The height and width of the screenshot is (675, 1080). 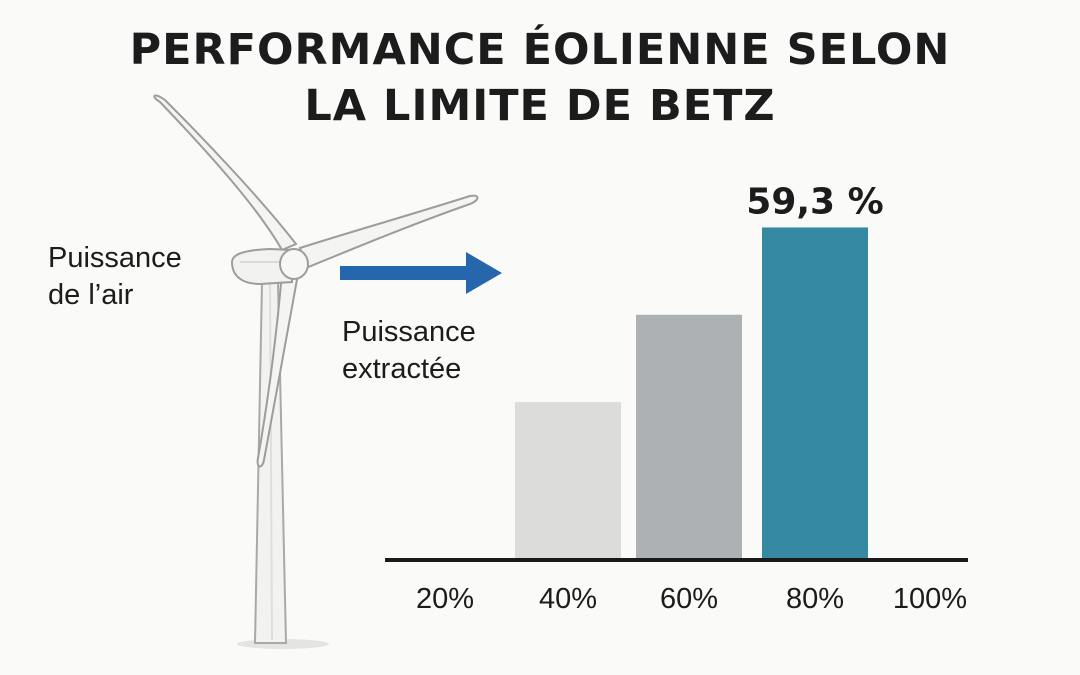 I want to click on air-power-label-line-1: Puissance, so click(x=115, y=258).